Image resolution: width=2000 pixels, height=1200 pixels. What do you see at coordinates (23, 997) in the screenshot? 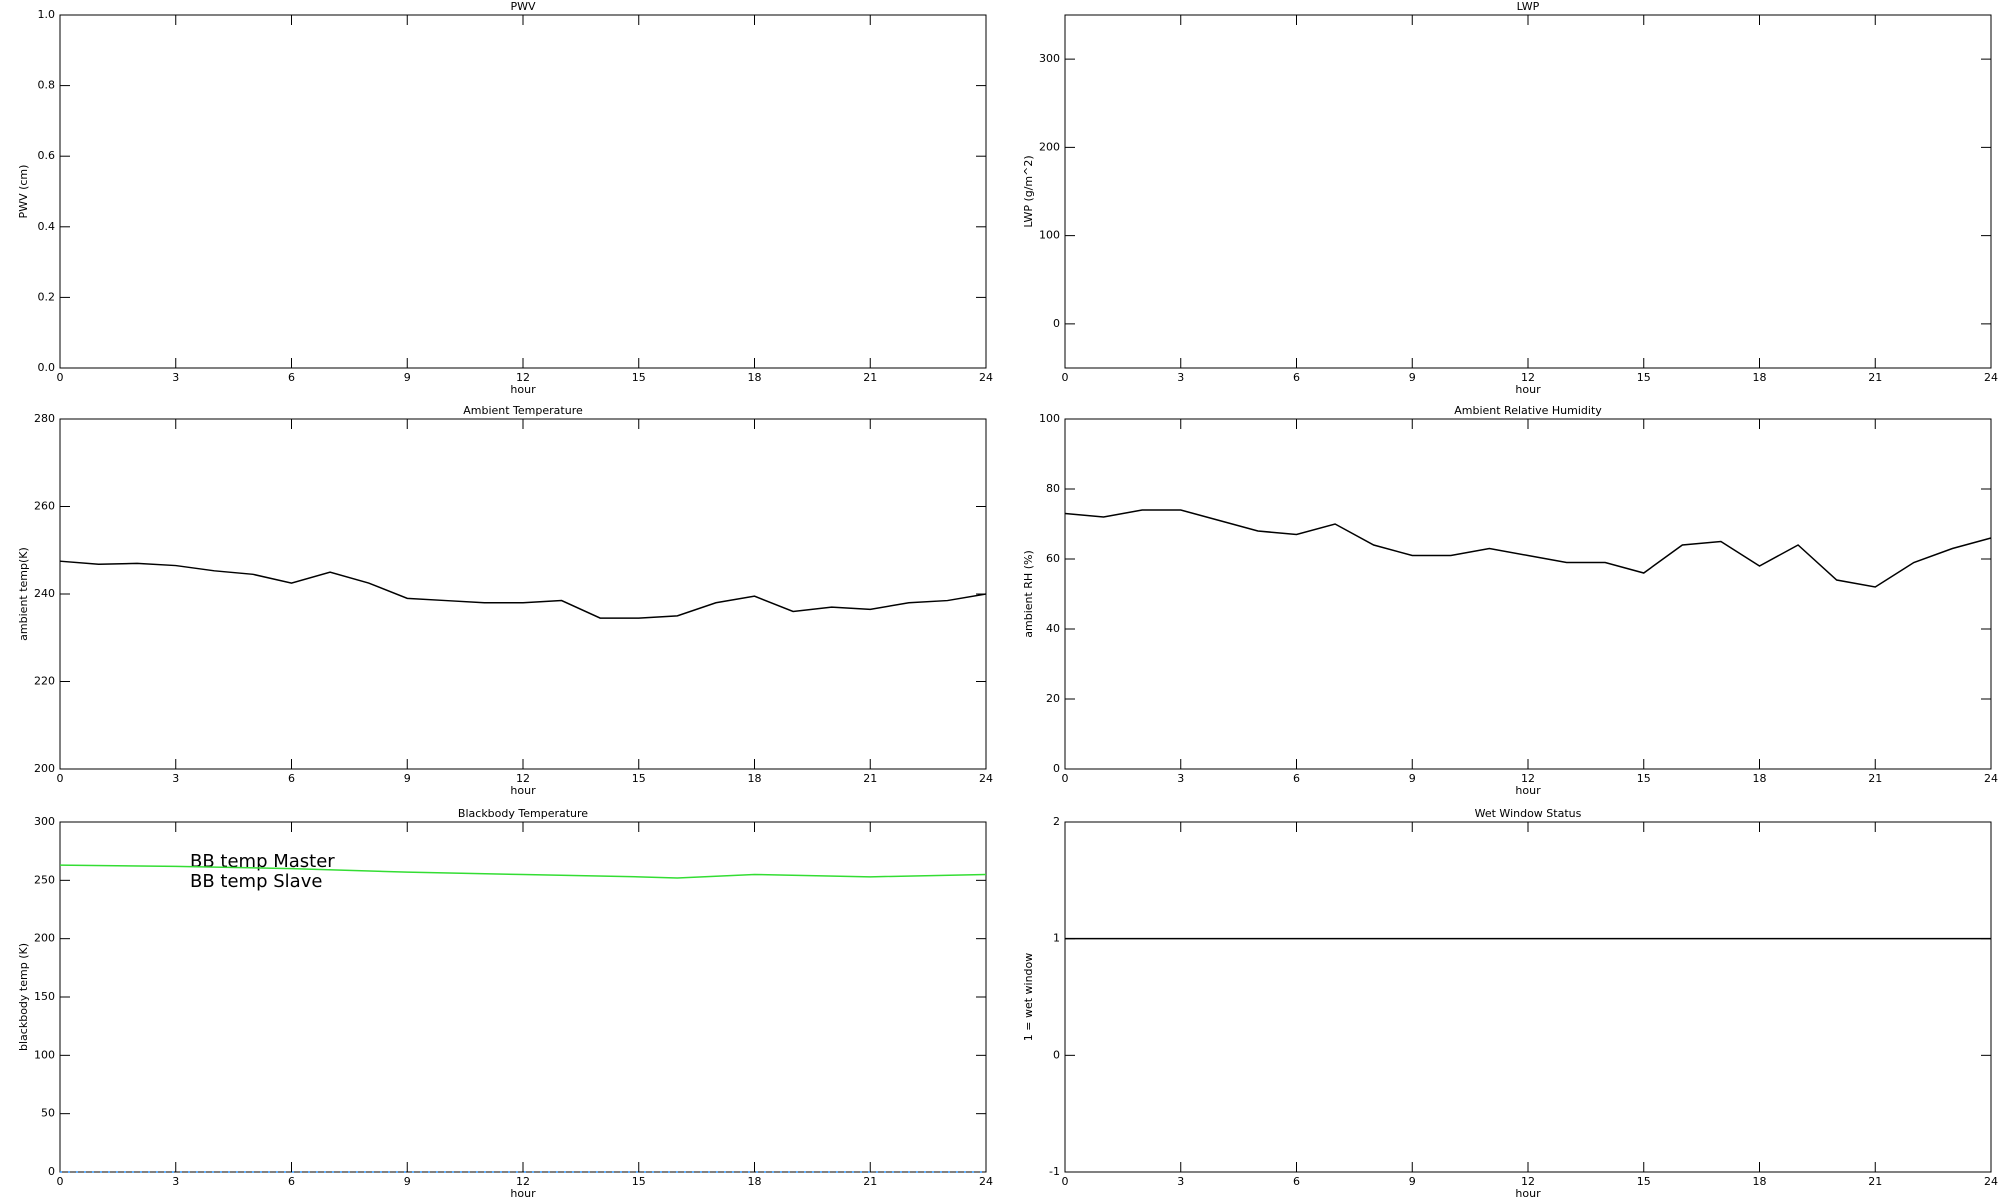
I see `y-axis-label: blackbody temp (K)` at bounding box center [23, 997].